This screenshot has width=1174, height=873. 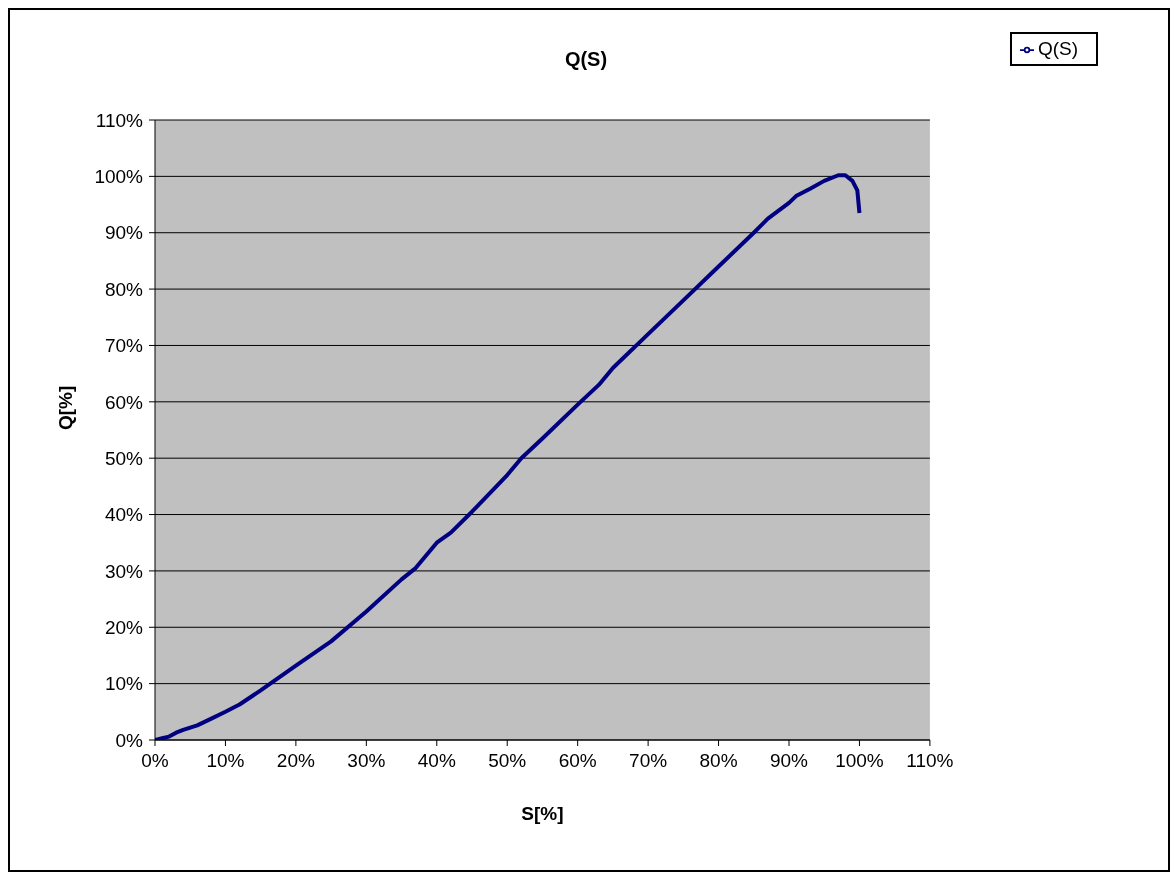 I want to click on legend-label: Q(S), so click(x=1057, y=48).